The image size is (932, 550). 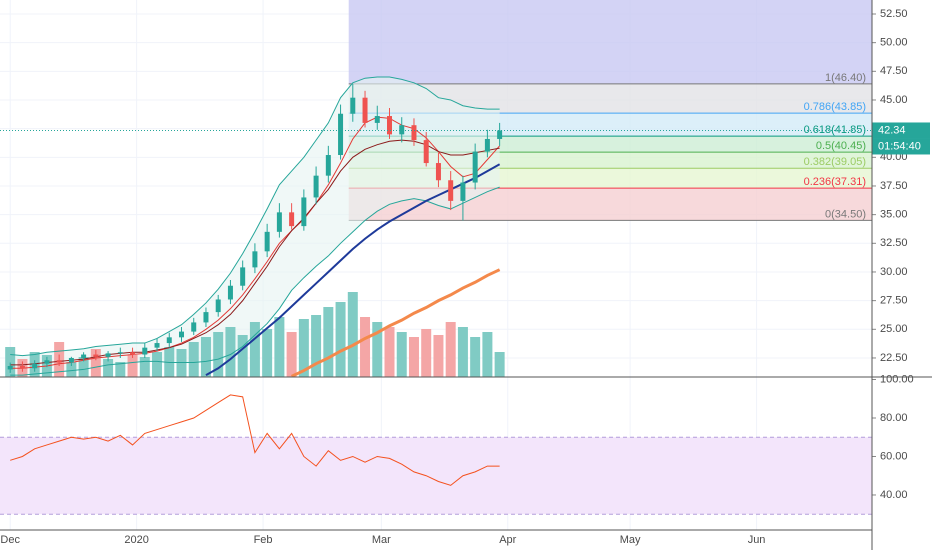 I want to click on x-tick-label: Apr, so click(x=507, y=540).